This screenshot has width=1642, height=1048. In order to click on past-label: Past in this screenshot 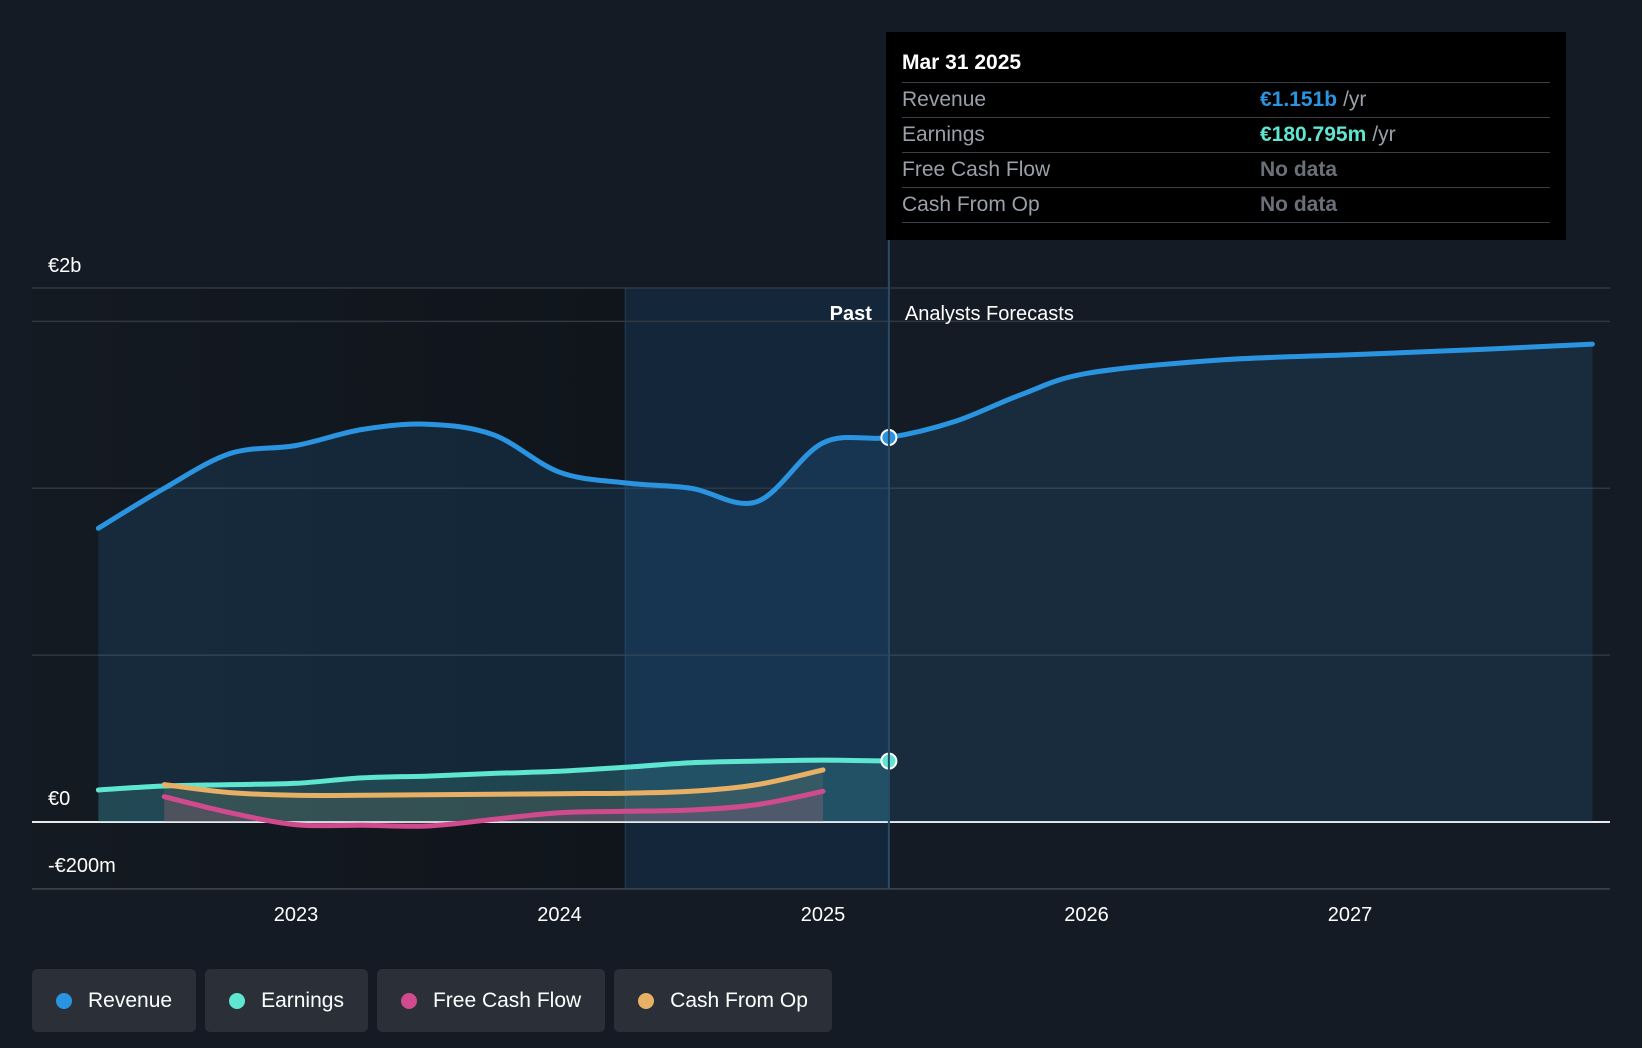, I will do `click(851, 314)`.